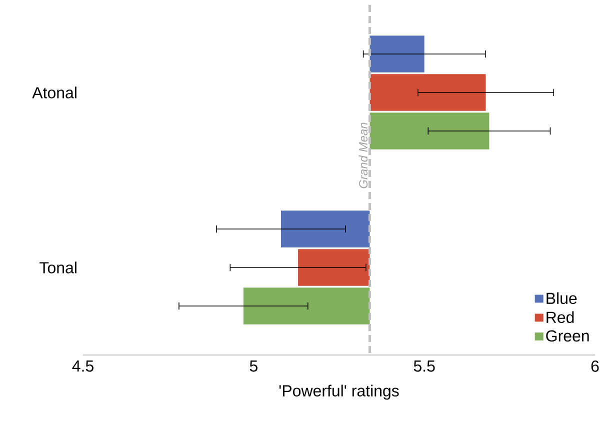 The width and height of the screenshot is (606, 424). Describe the element at coordinates (58, 268) in the screenshot. I see `y-tick-label: Tonal` at that location.